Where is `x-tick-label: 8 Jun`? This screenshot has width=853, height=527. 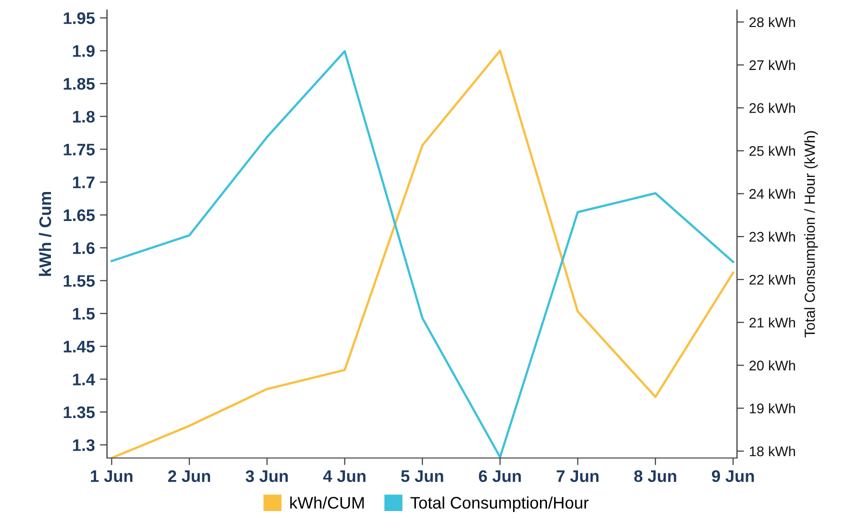
x-tick-label: 8 Jun is located at coordinates (655, 476).